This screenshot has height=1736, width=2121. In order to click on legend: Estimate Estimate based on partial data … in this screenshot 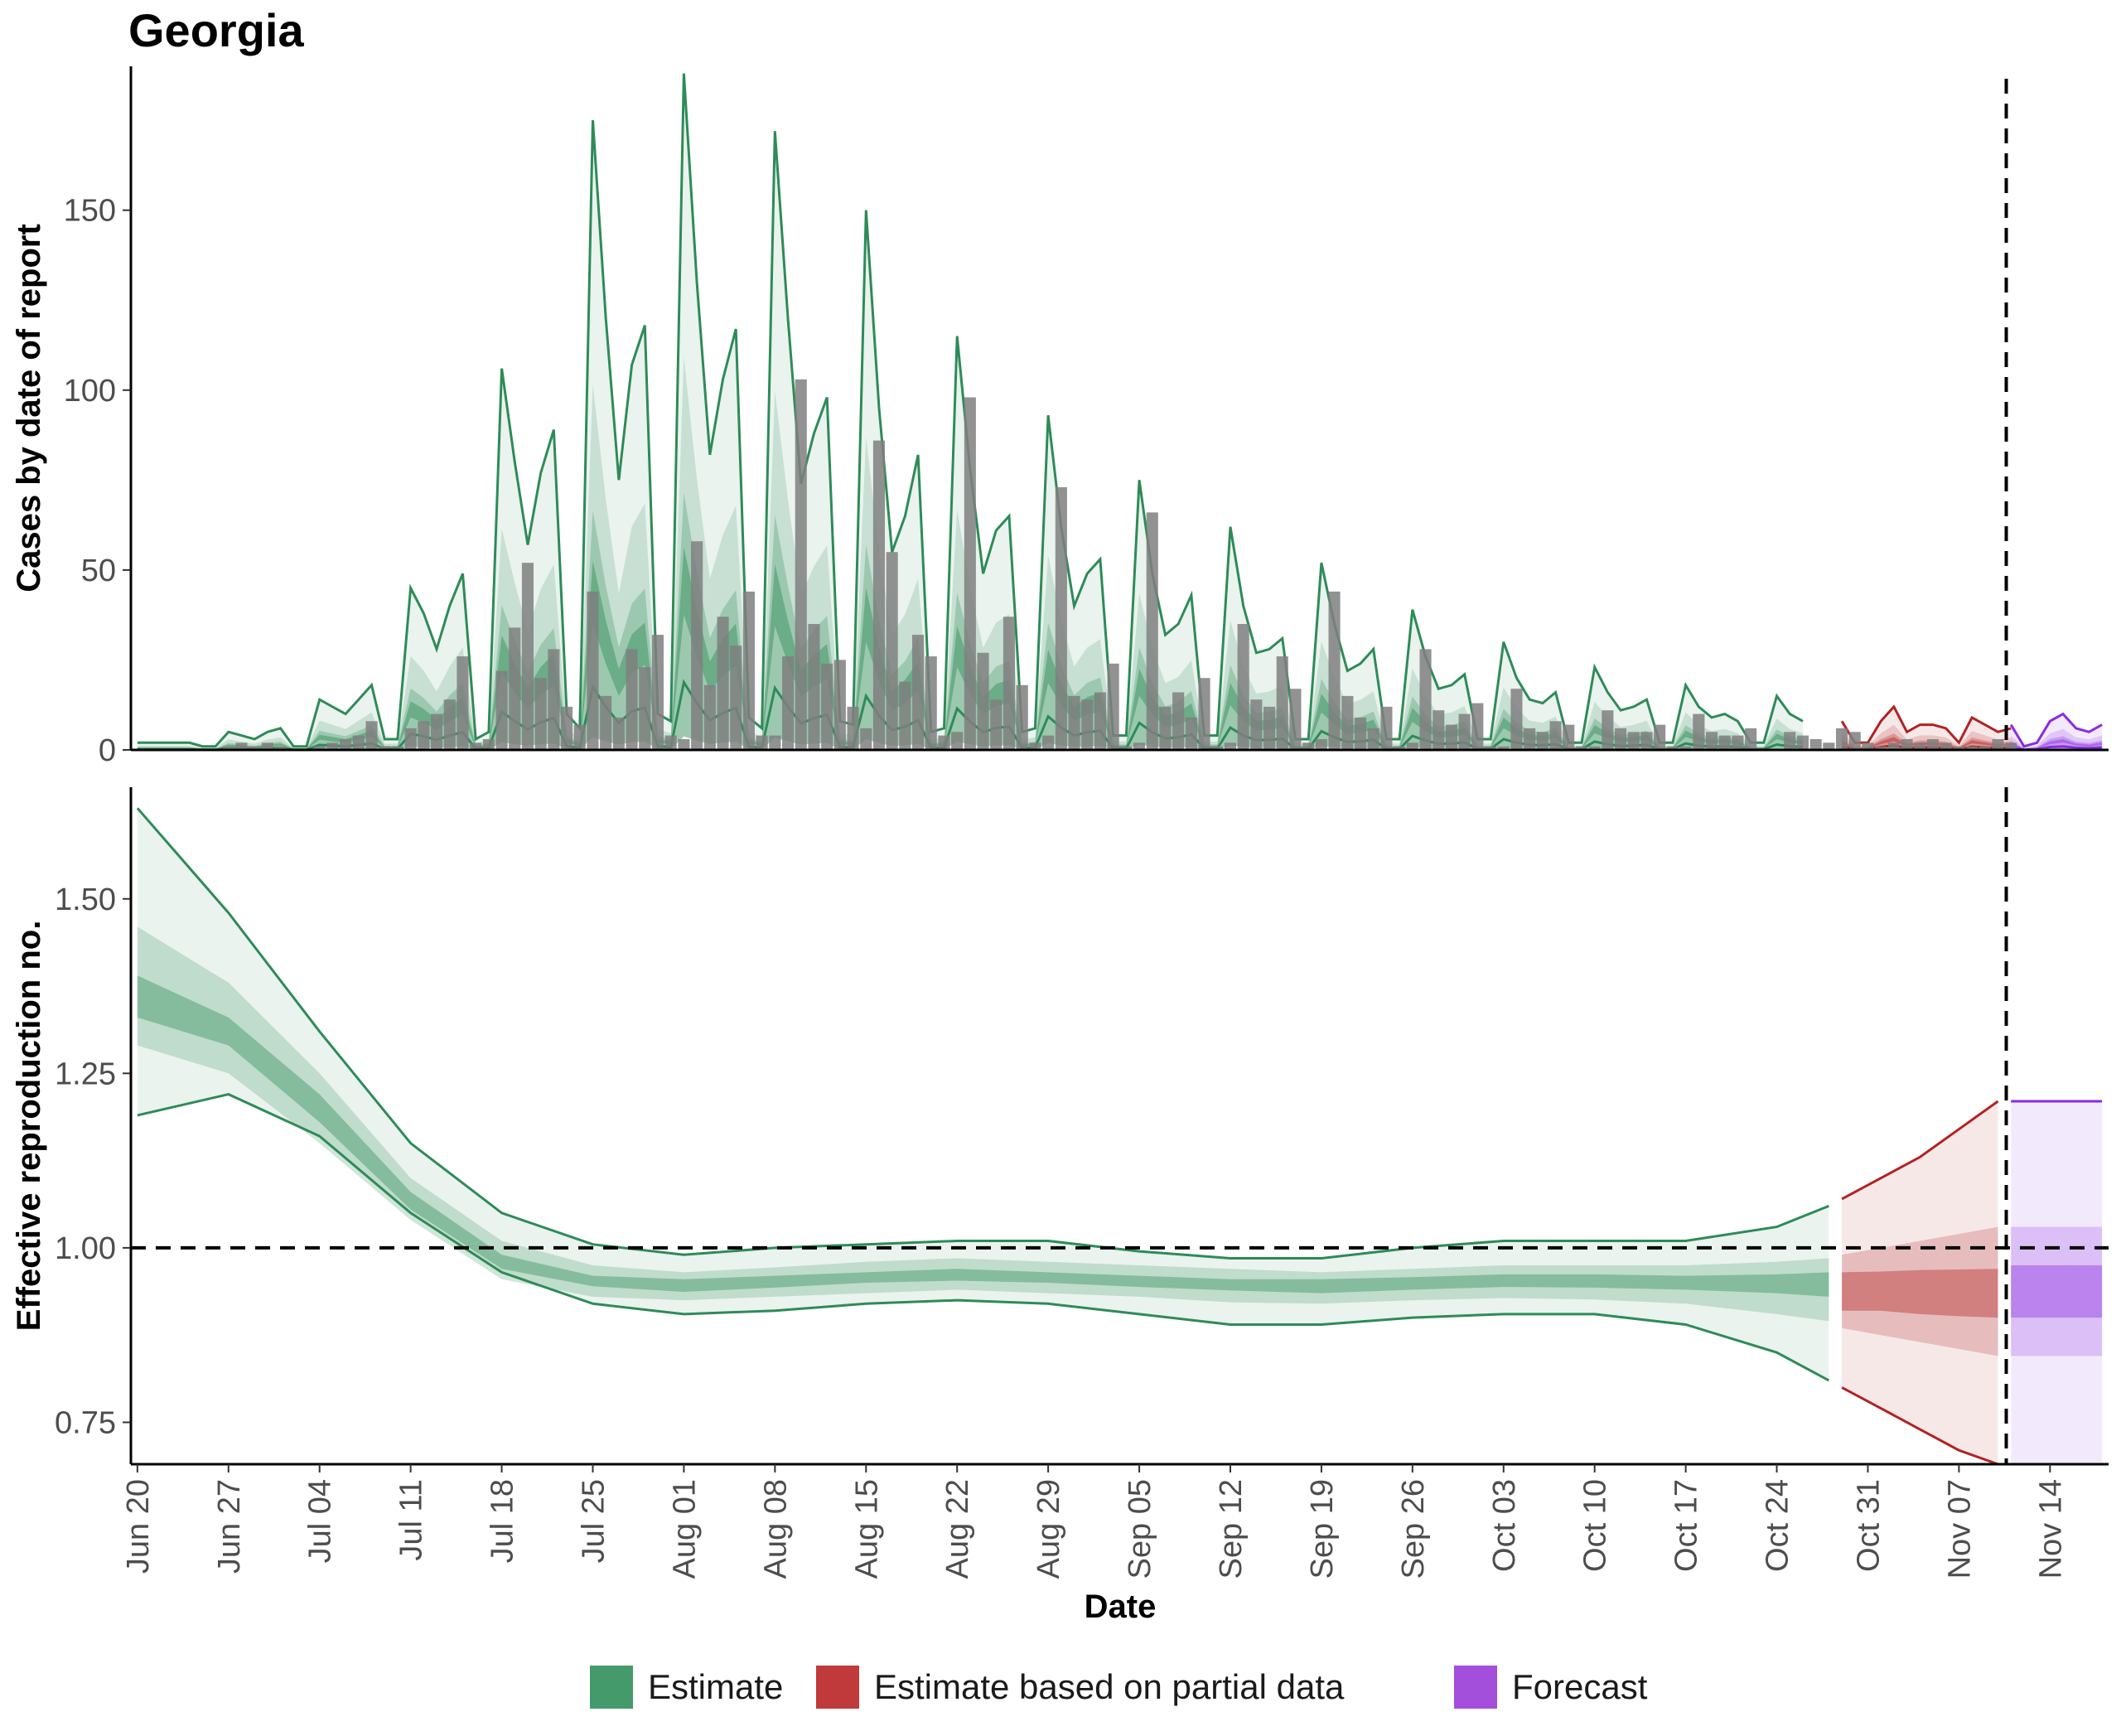, I will do `click(1060, 1682)`.